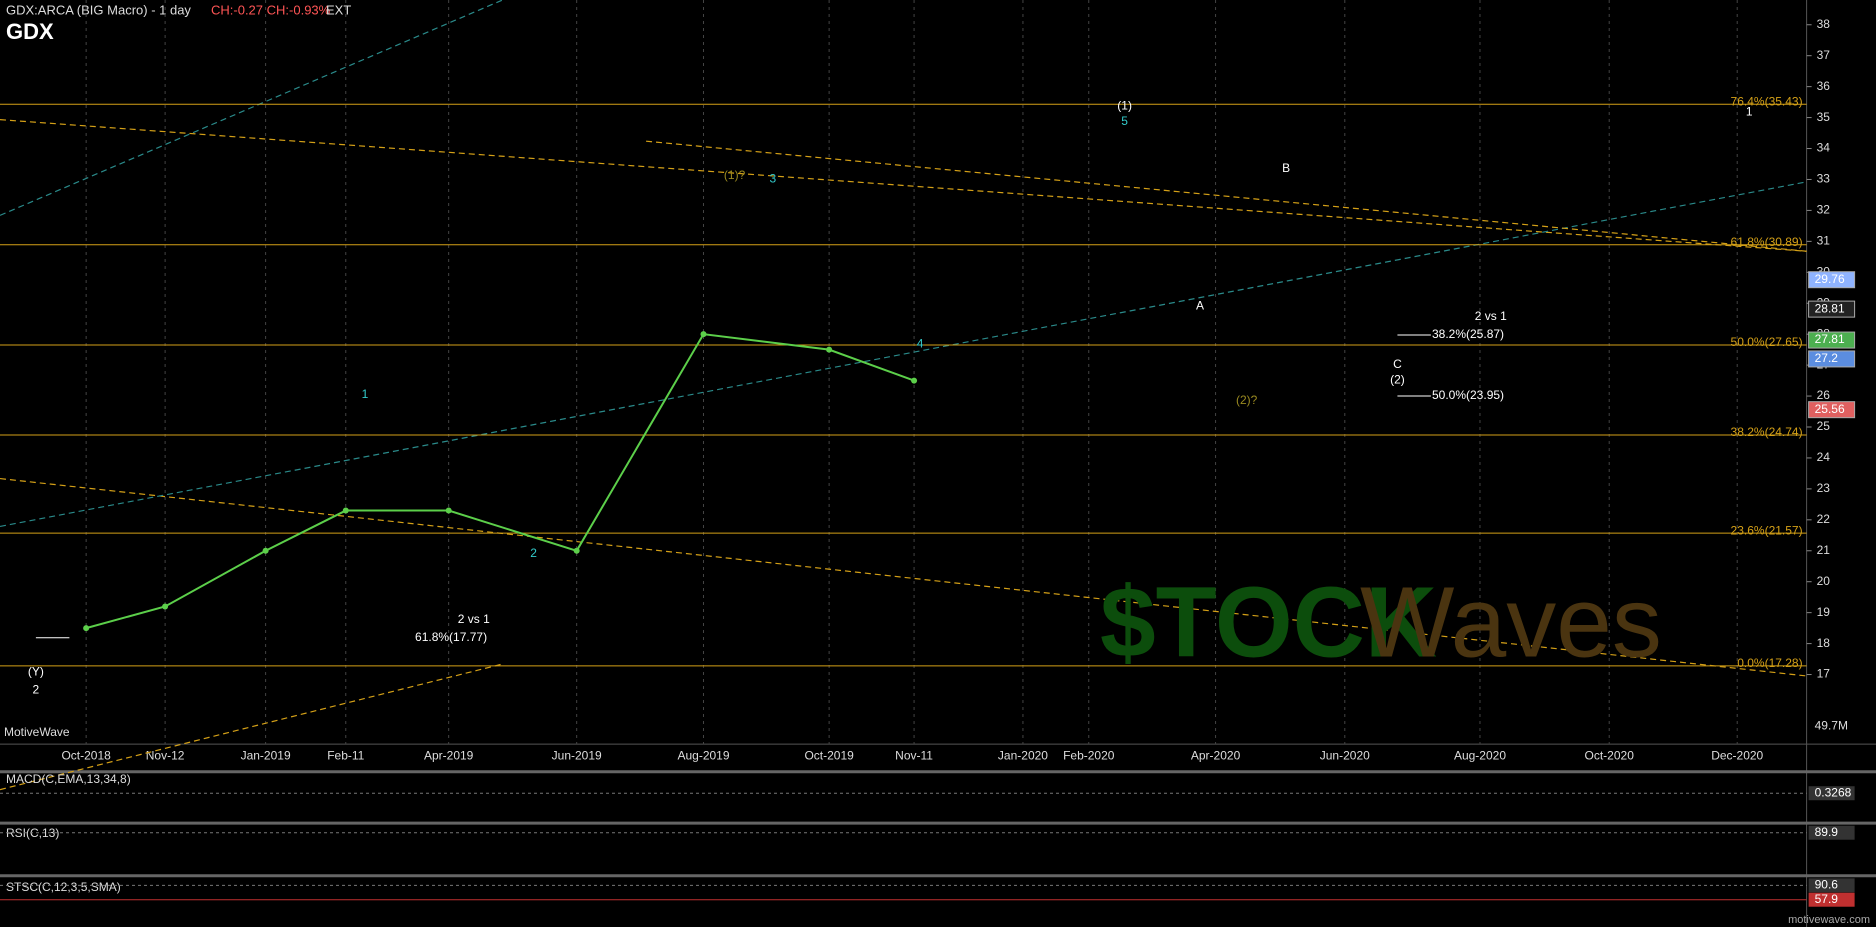 Image resolution: width=1876 pixels, height=927 pixels. I want to click on wave-label: 5, so click(1124, 121).